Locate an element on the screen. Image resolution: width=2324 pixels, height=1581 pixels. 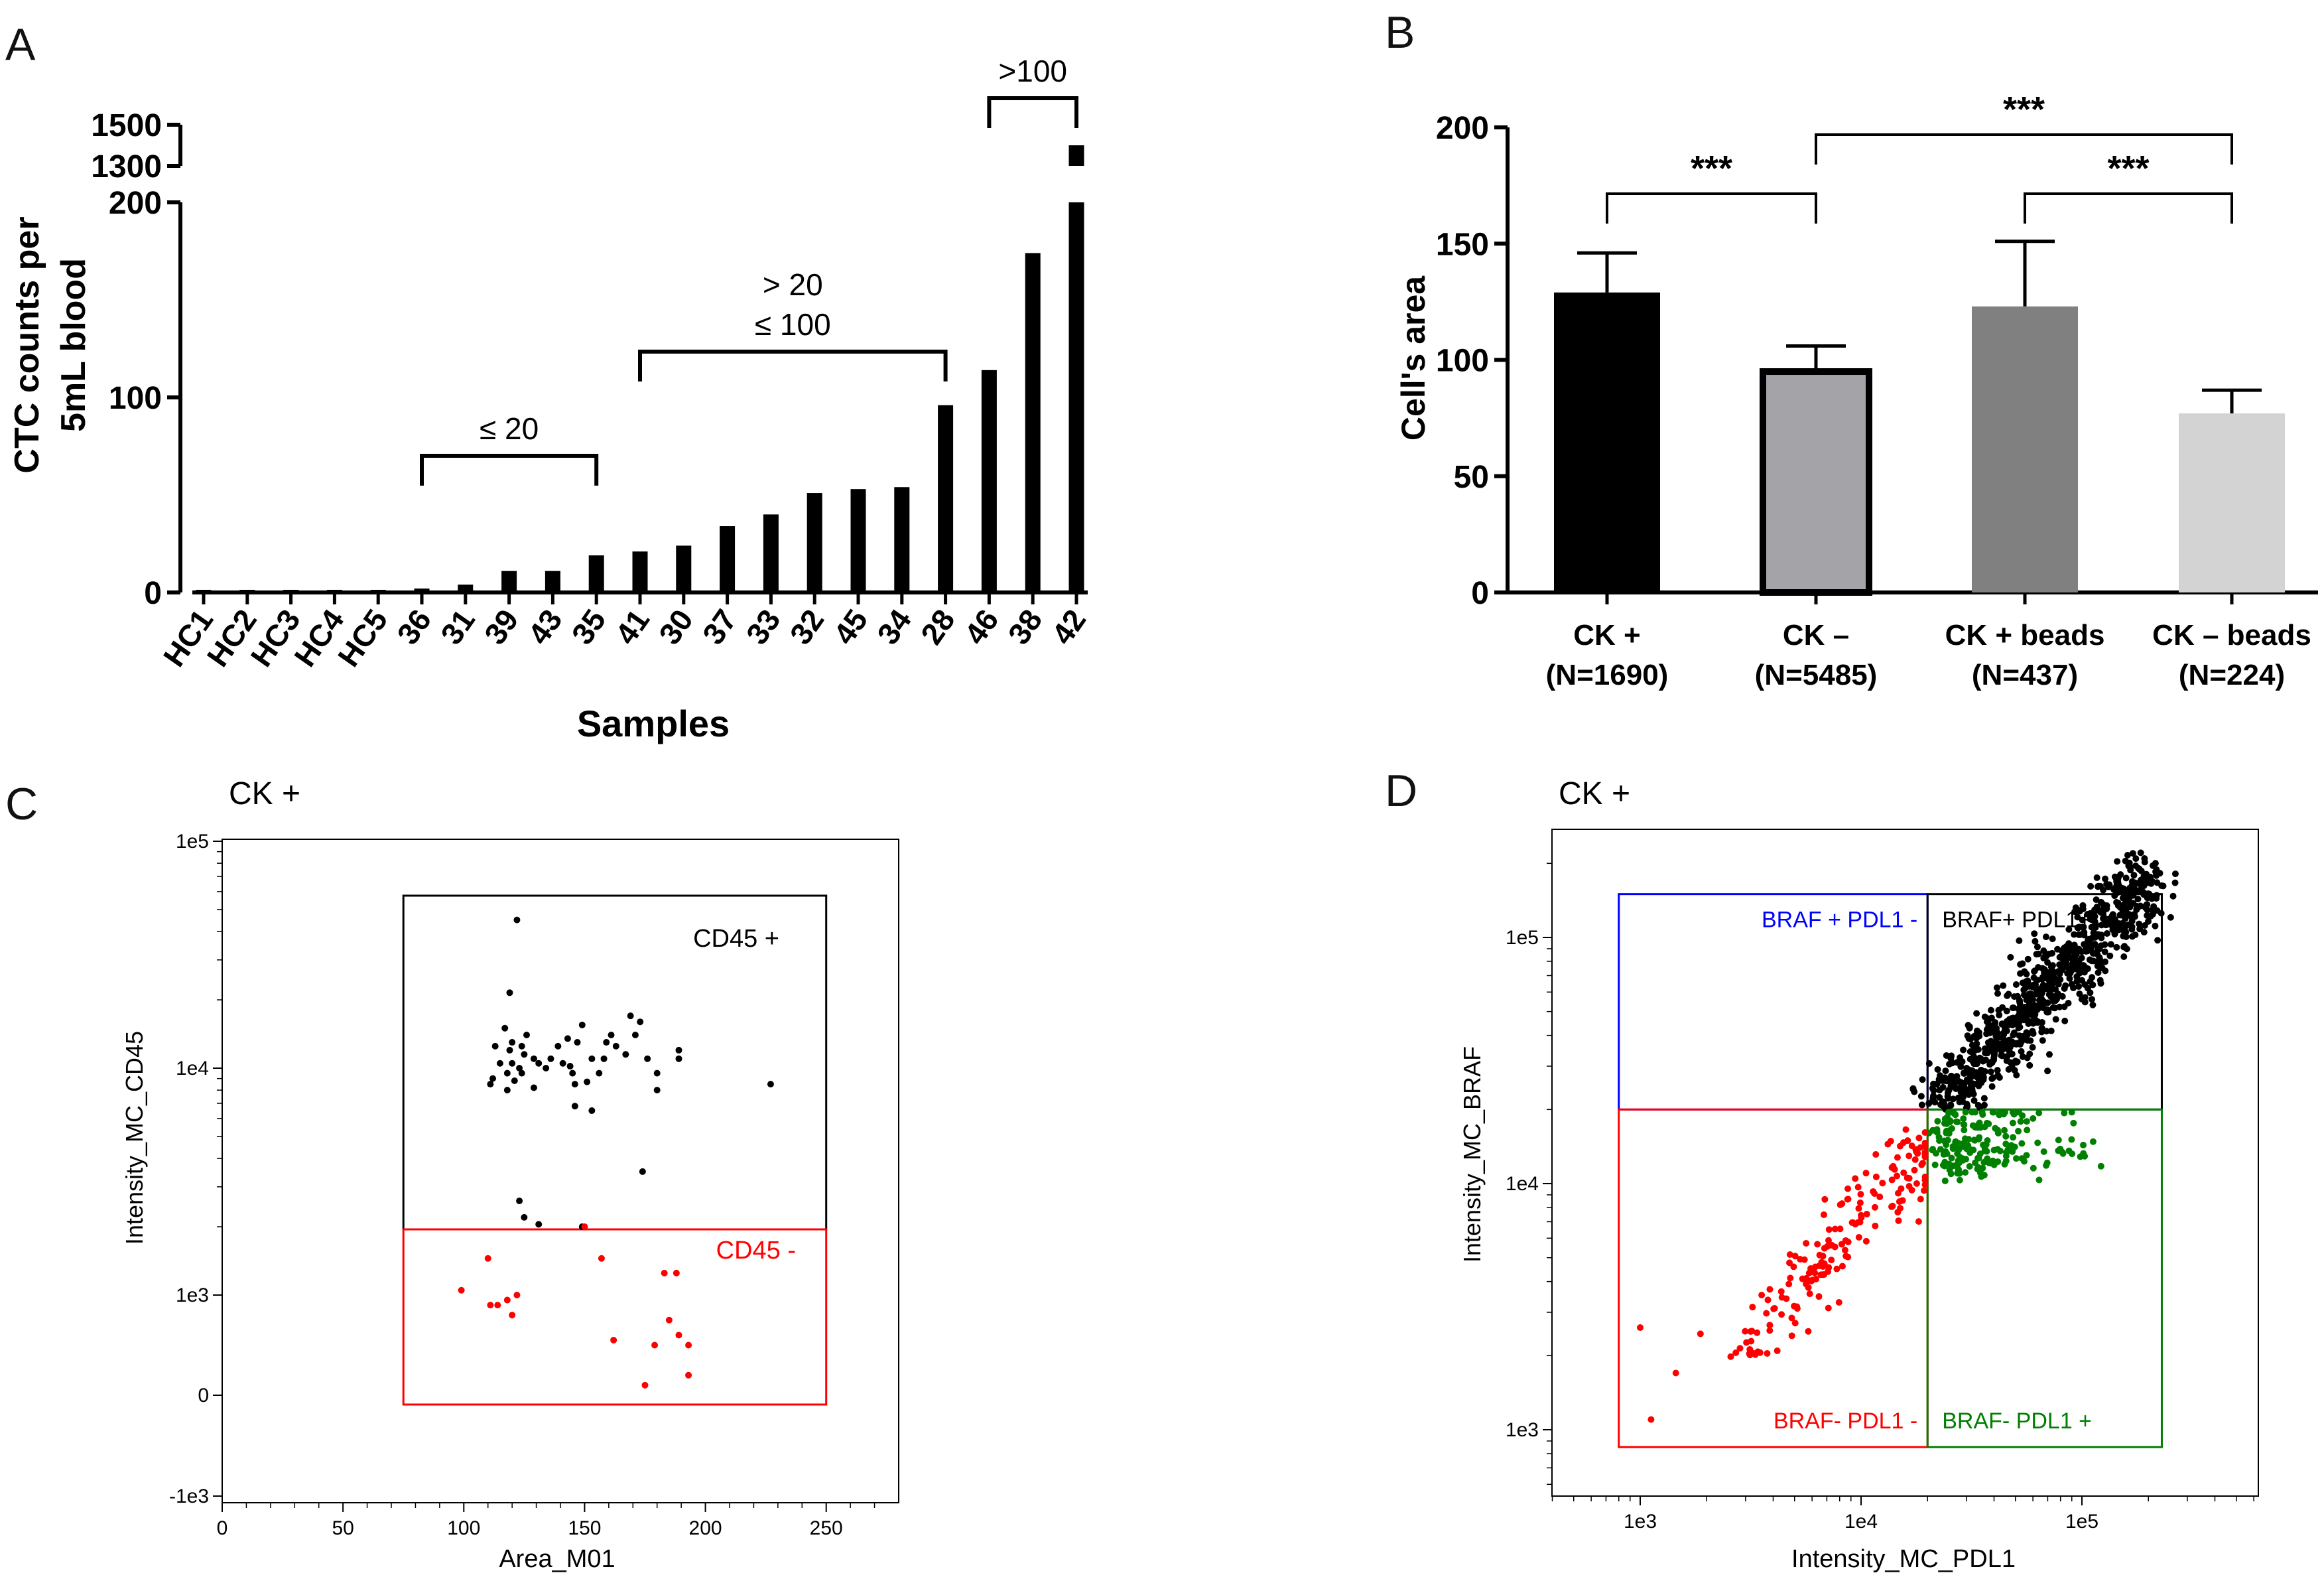
panel-d-gate-label: BRAF- PDL1 - is located at coordinates (1845, 1421).